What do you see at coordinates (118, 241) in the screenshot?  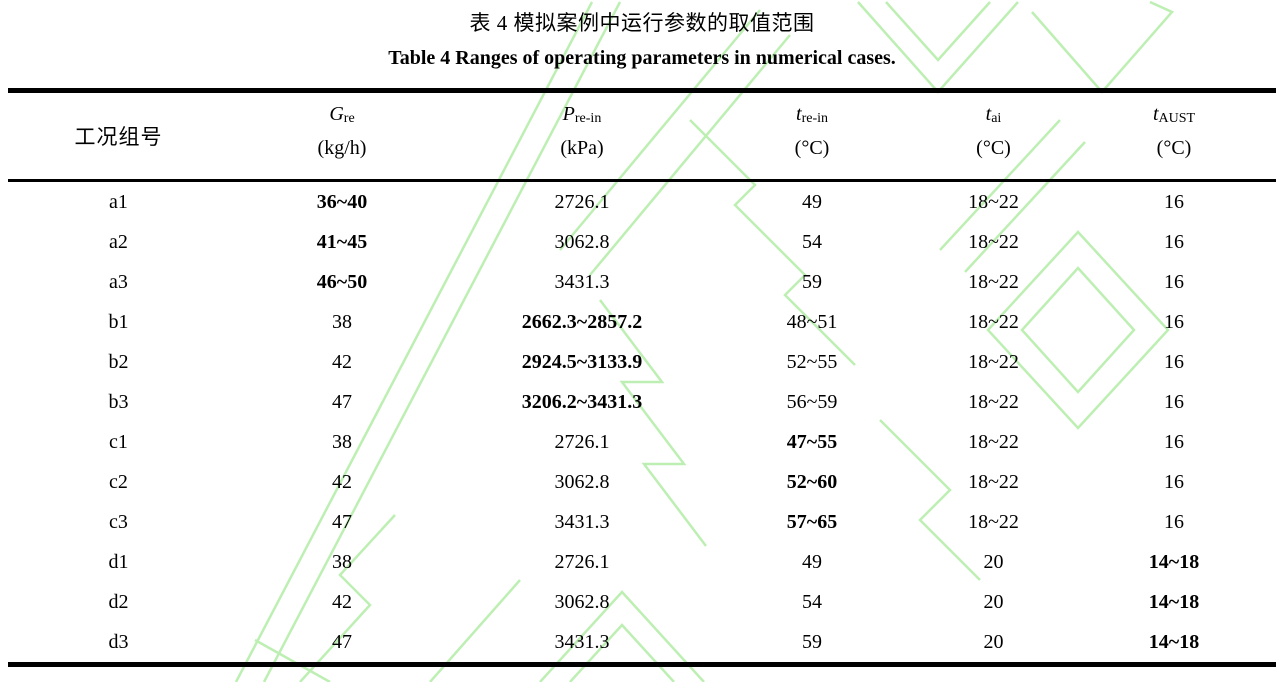 I see `row-label: a2` at bounding box center [118, 241].